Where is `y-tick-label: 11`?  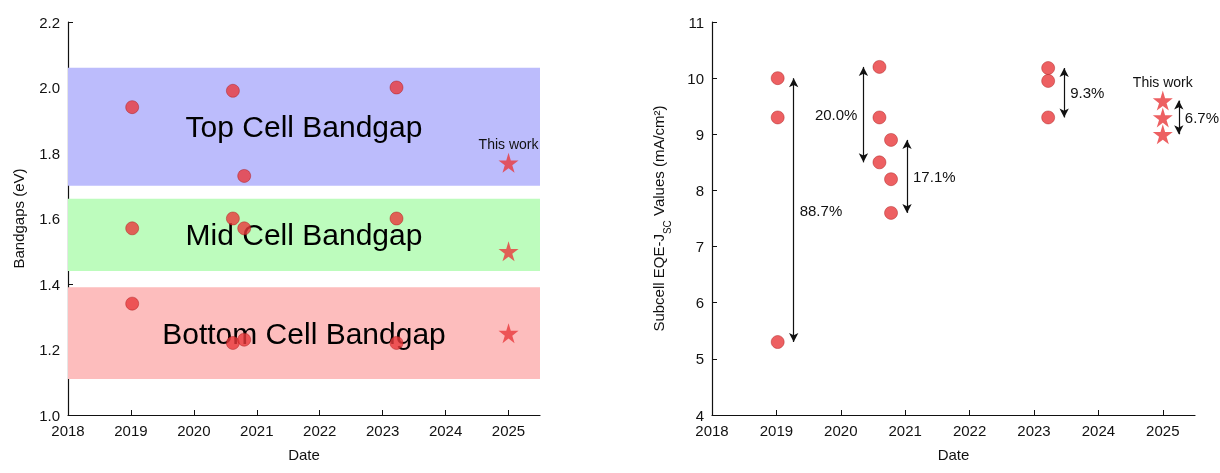
y-tick-label: 11 is located at coordinates (696, 22).